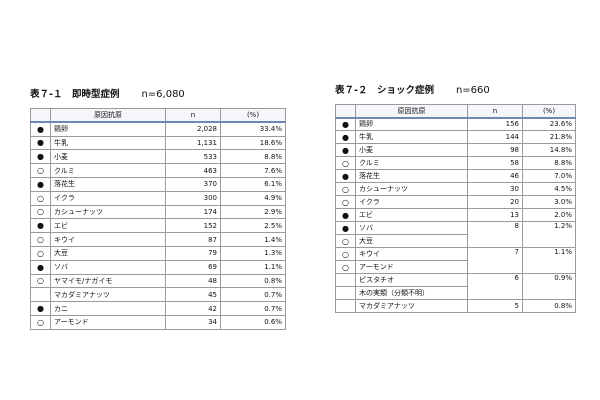  What do you see at coordinates (253, 281) in the screenshot?
I see `percent-cell: 0.8%` at bounding box center [253, 281].